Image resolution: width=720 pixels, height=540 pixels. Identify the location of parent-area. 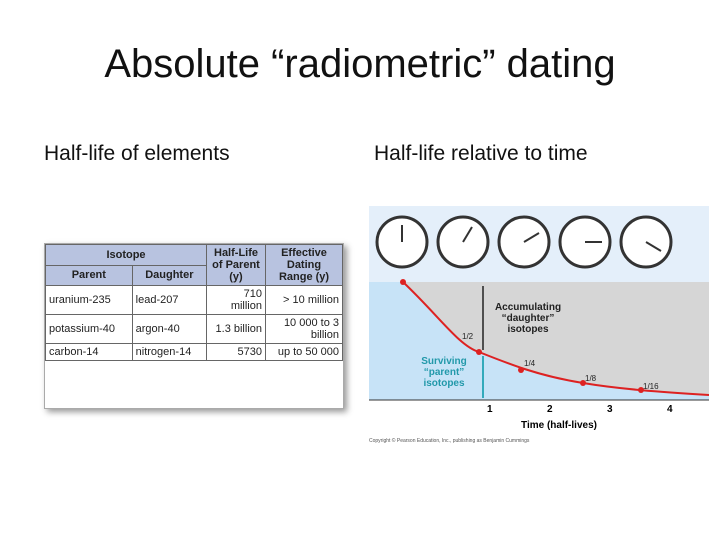
(539, 341).